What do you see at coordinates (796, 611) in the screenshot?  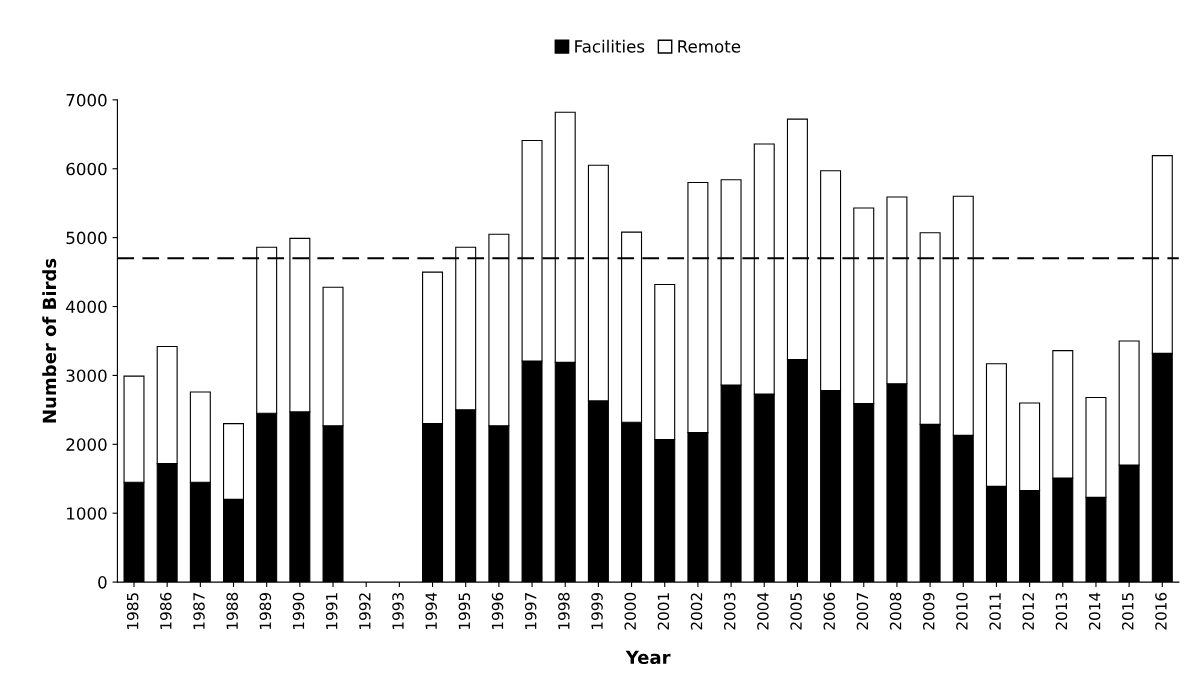 I see `x-tick-label: 2005` at bounding box center [796, 611].